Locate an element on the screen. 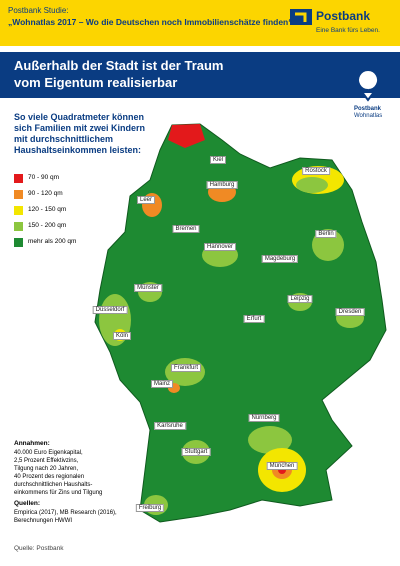  logo-icon is located at coordinates (301, 17).